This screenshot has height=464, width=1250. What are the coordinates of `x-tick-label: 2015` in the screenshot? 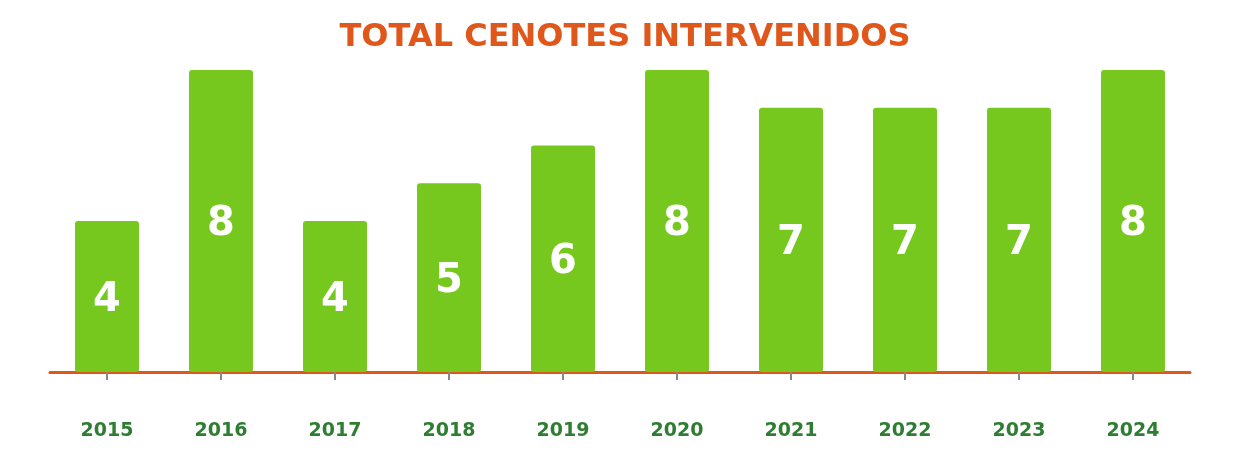 It's located at (107, 428).